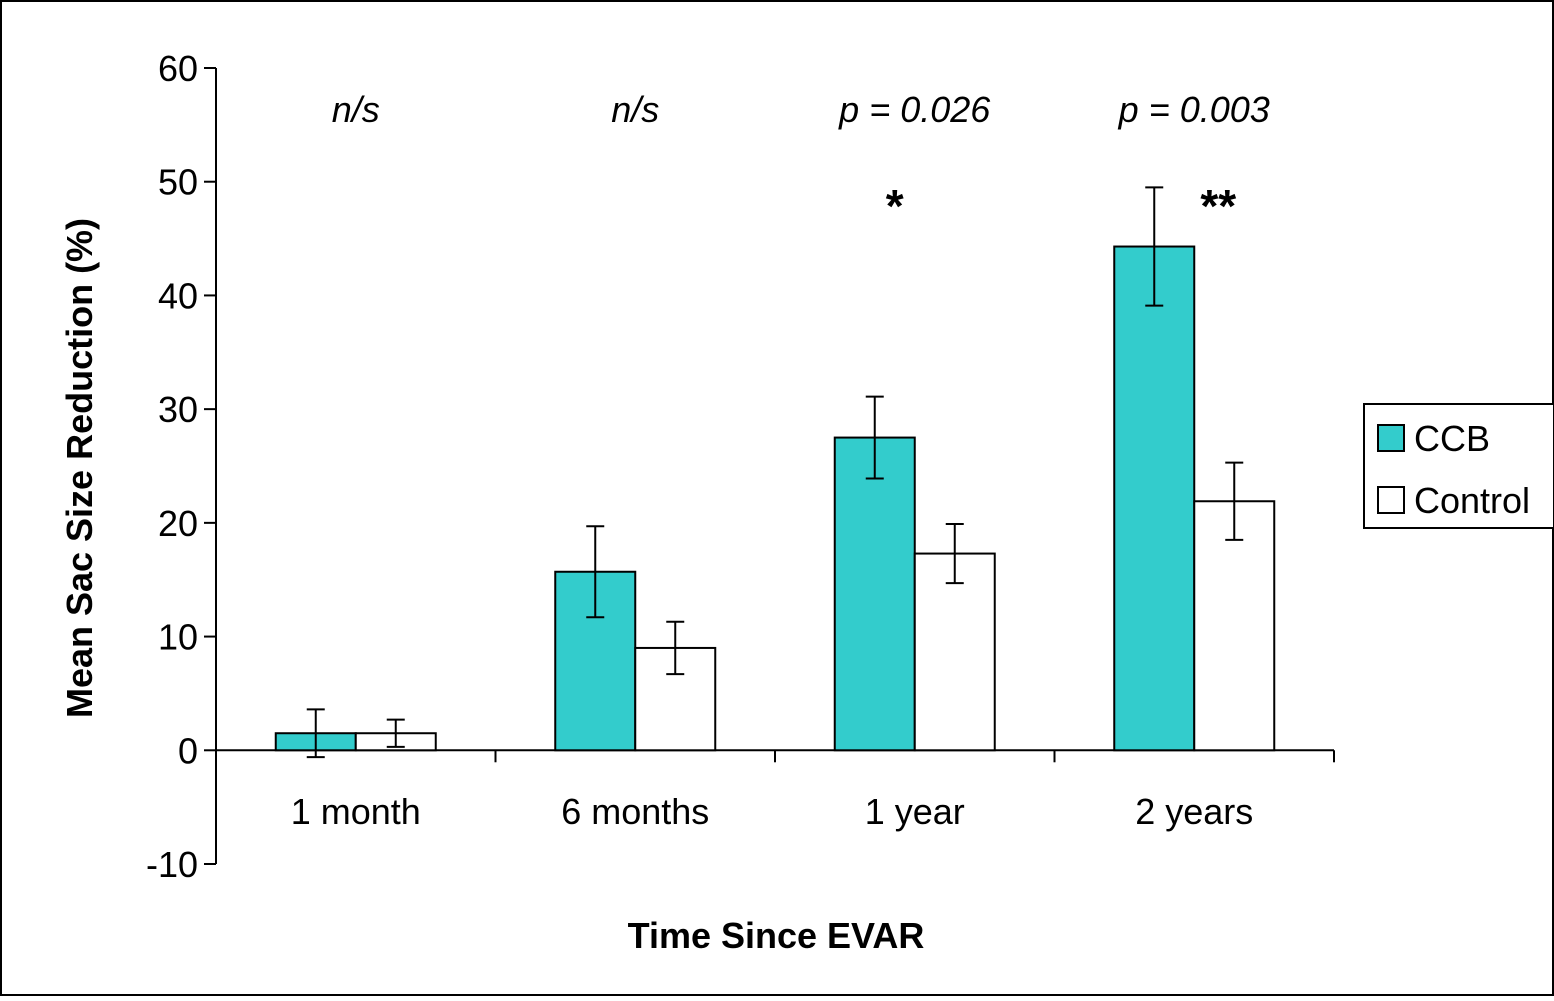 Image resolution: width=1554 pixels, height=1001 pixels. Describe the element at coordinates (178, 523) in the screenshot. I see `y-tick-label: 20` at that location.